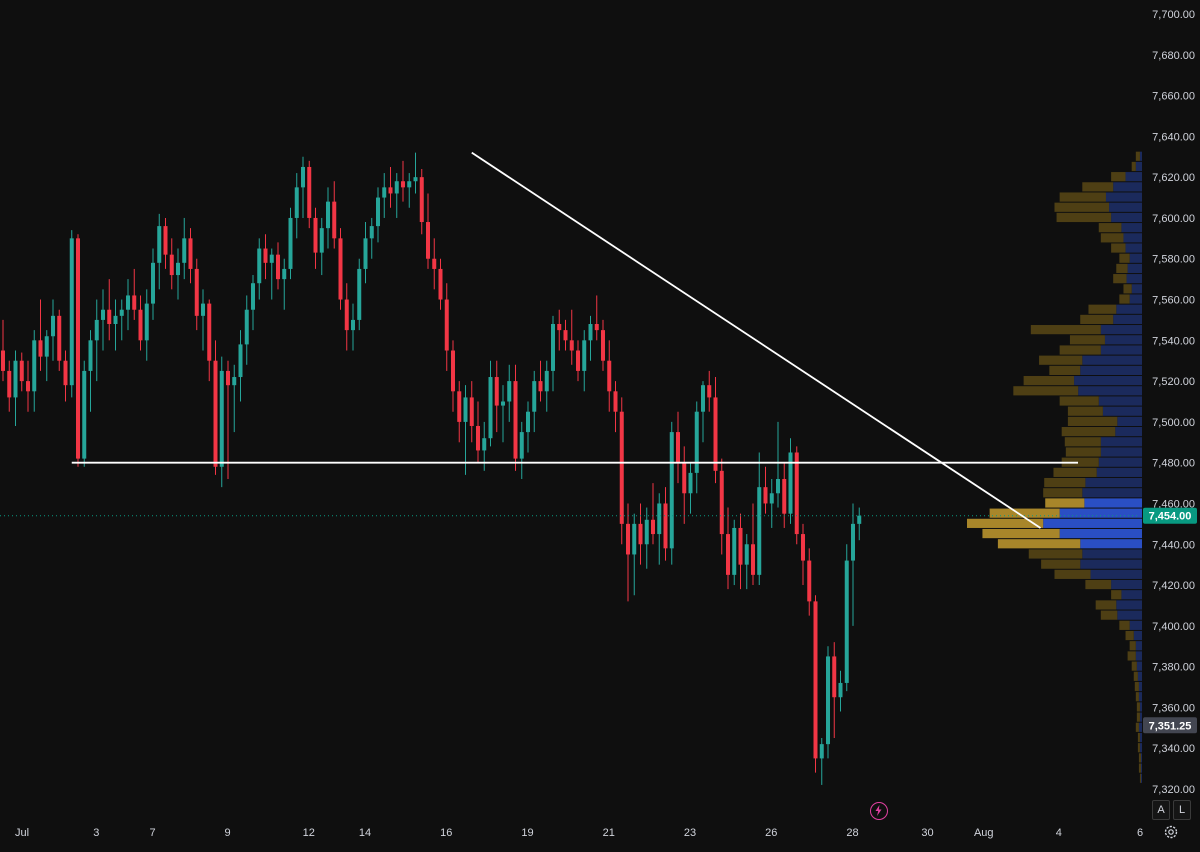  Describe the element at coordinates (1161, 810) in the screenshot. I see `auto-scale-button: A` at that location.